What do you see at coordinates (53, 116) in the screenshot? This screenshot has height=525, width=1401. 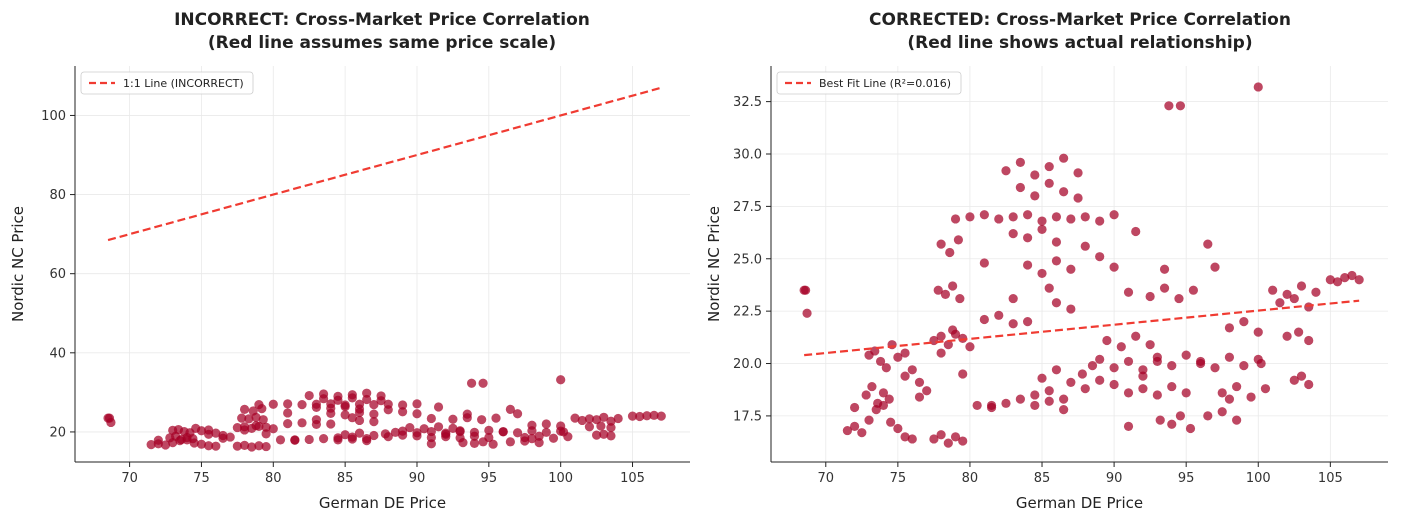 I see `y-tick-label: 100` at bounding box center [53, 116].